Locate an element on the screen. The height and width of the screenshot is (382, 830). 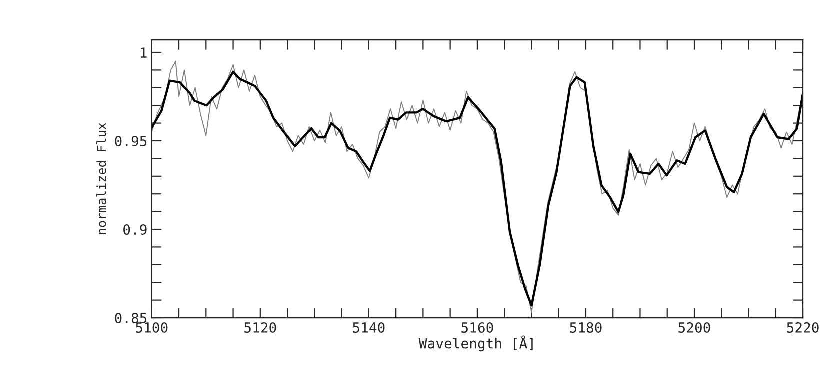
y-axis-title: normalized Flux is located at coordinates (101, 178).